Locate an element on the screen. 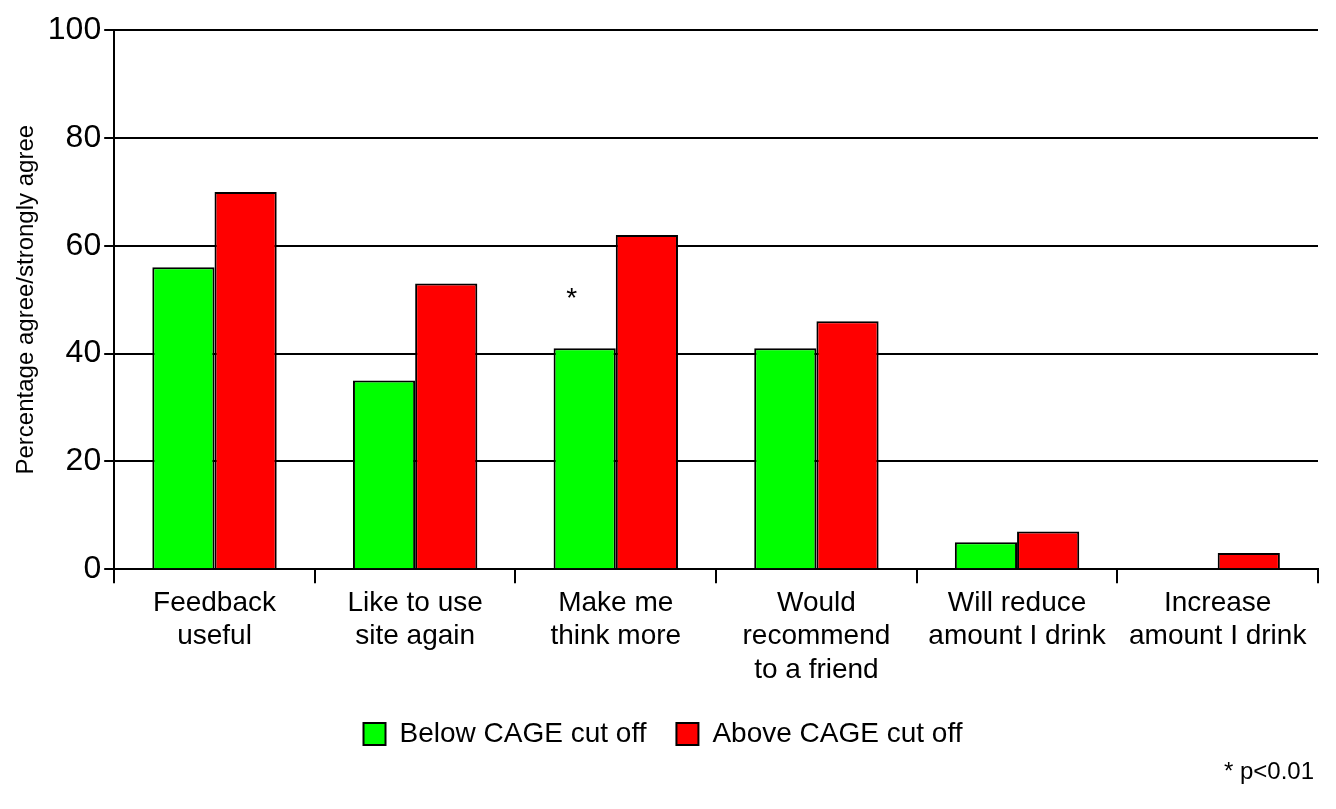 Image resolution: width=1336 pixels, height=809 pixels. annotation: * is located at coordinates (572, 298).